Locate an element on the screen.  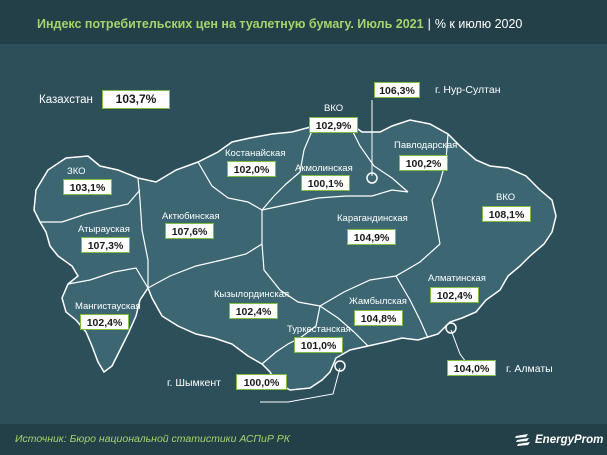
energyprom-logo-icon is located at coordinates (522, 440).